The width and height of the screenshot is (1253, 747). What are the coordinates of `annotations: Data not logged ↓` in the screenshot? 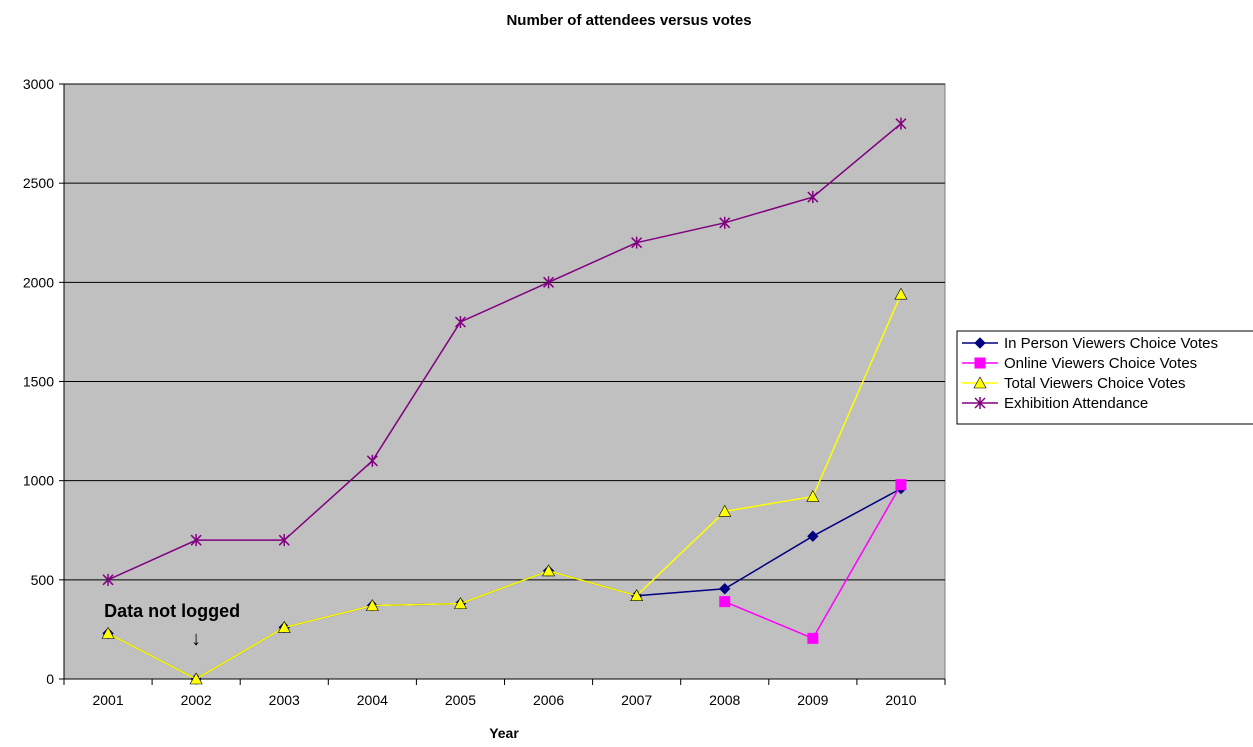 It's located at (172, 625).